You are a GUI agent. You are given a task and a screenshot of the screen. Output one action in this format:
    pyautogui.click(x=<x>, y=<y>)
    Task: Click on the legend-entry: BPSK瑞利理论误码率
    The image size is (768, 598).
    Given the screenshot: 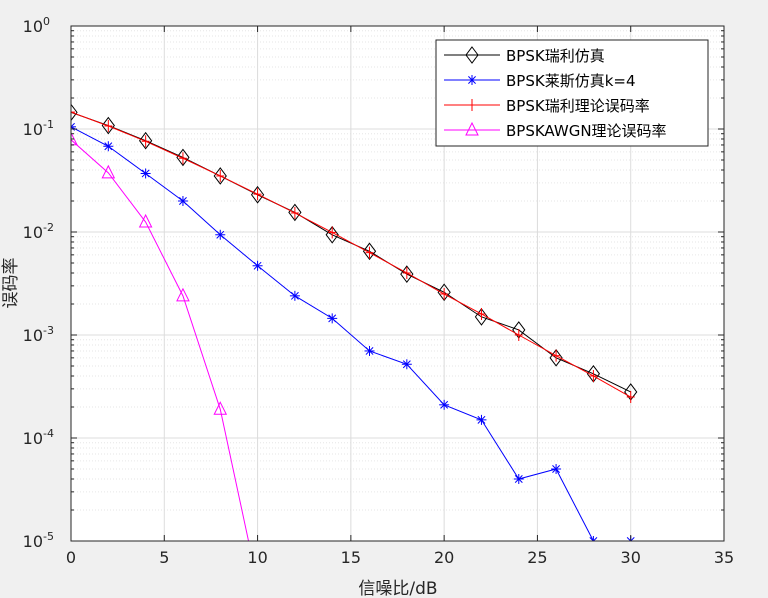 What is the action you would take?
    pyautogui.click(x=547, y=106)
    